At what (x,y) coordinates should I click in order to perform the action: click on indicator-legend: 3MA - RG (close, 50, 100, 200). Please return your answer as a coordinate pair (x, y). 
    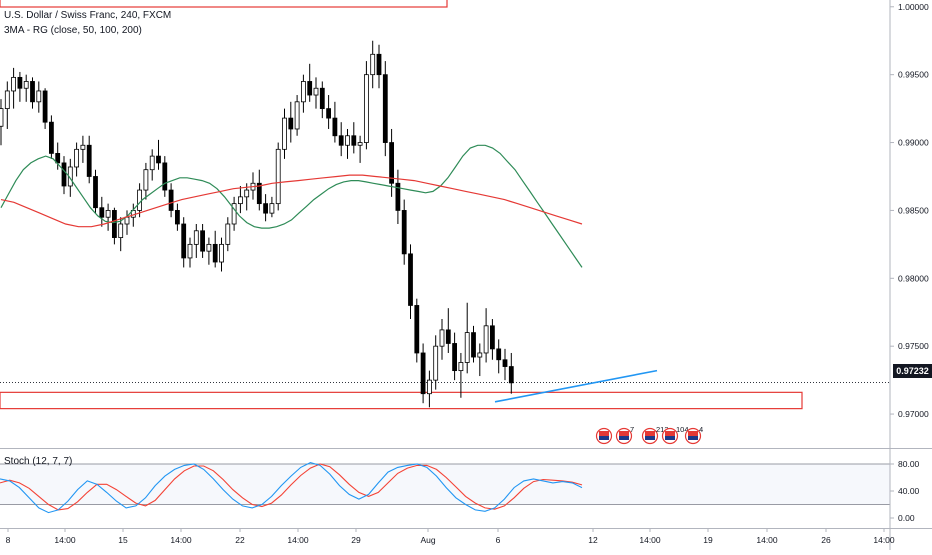
    Looking at the image, I should click on (73, 30).